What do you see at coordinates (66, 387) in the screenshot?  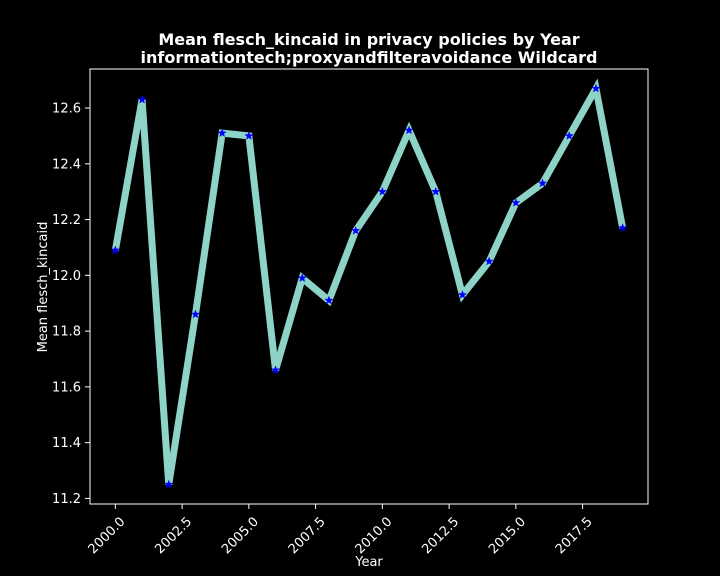 I see `y-tick-label: 11.6` at bounding box center [66, 387].